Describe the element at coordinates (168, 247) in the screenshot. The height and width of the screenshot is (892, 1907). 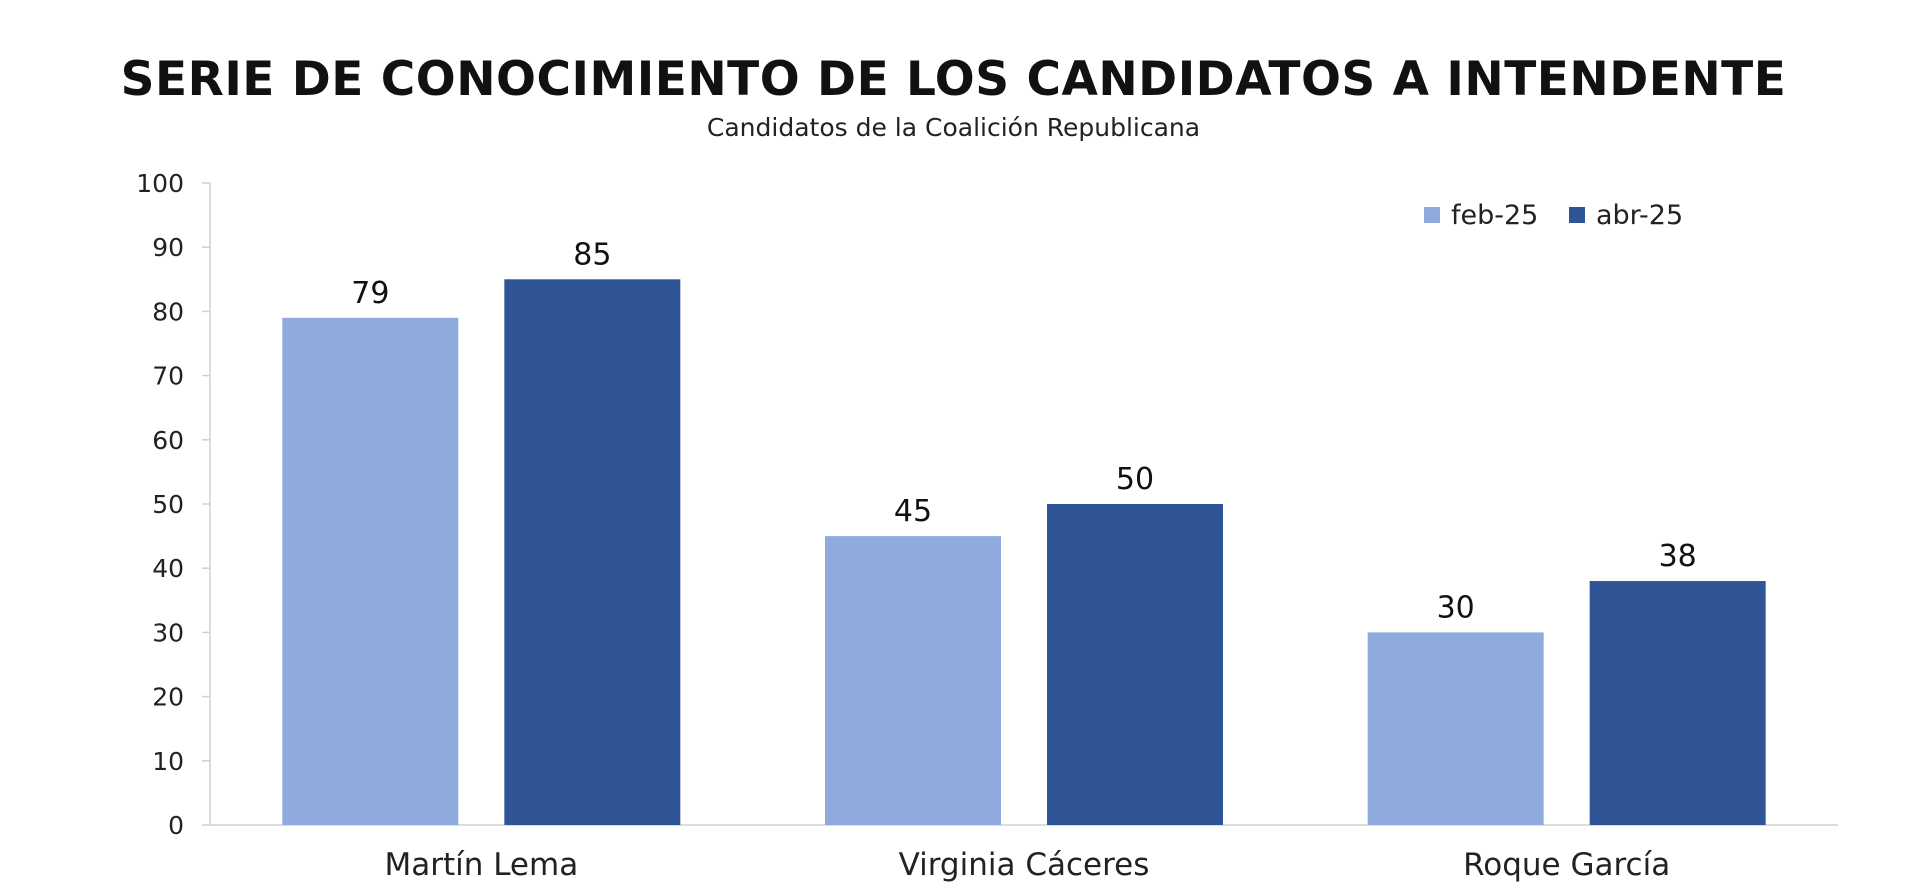
I see `y-tick-label: 90` at that location.